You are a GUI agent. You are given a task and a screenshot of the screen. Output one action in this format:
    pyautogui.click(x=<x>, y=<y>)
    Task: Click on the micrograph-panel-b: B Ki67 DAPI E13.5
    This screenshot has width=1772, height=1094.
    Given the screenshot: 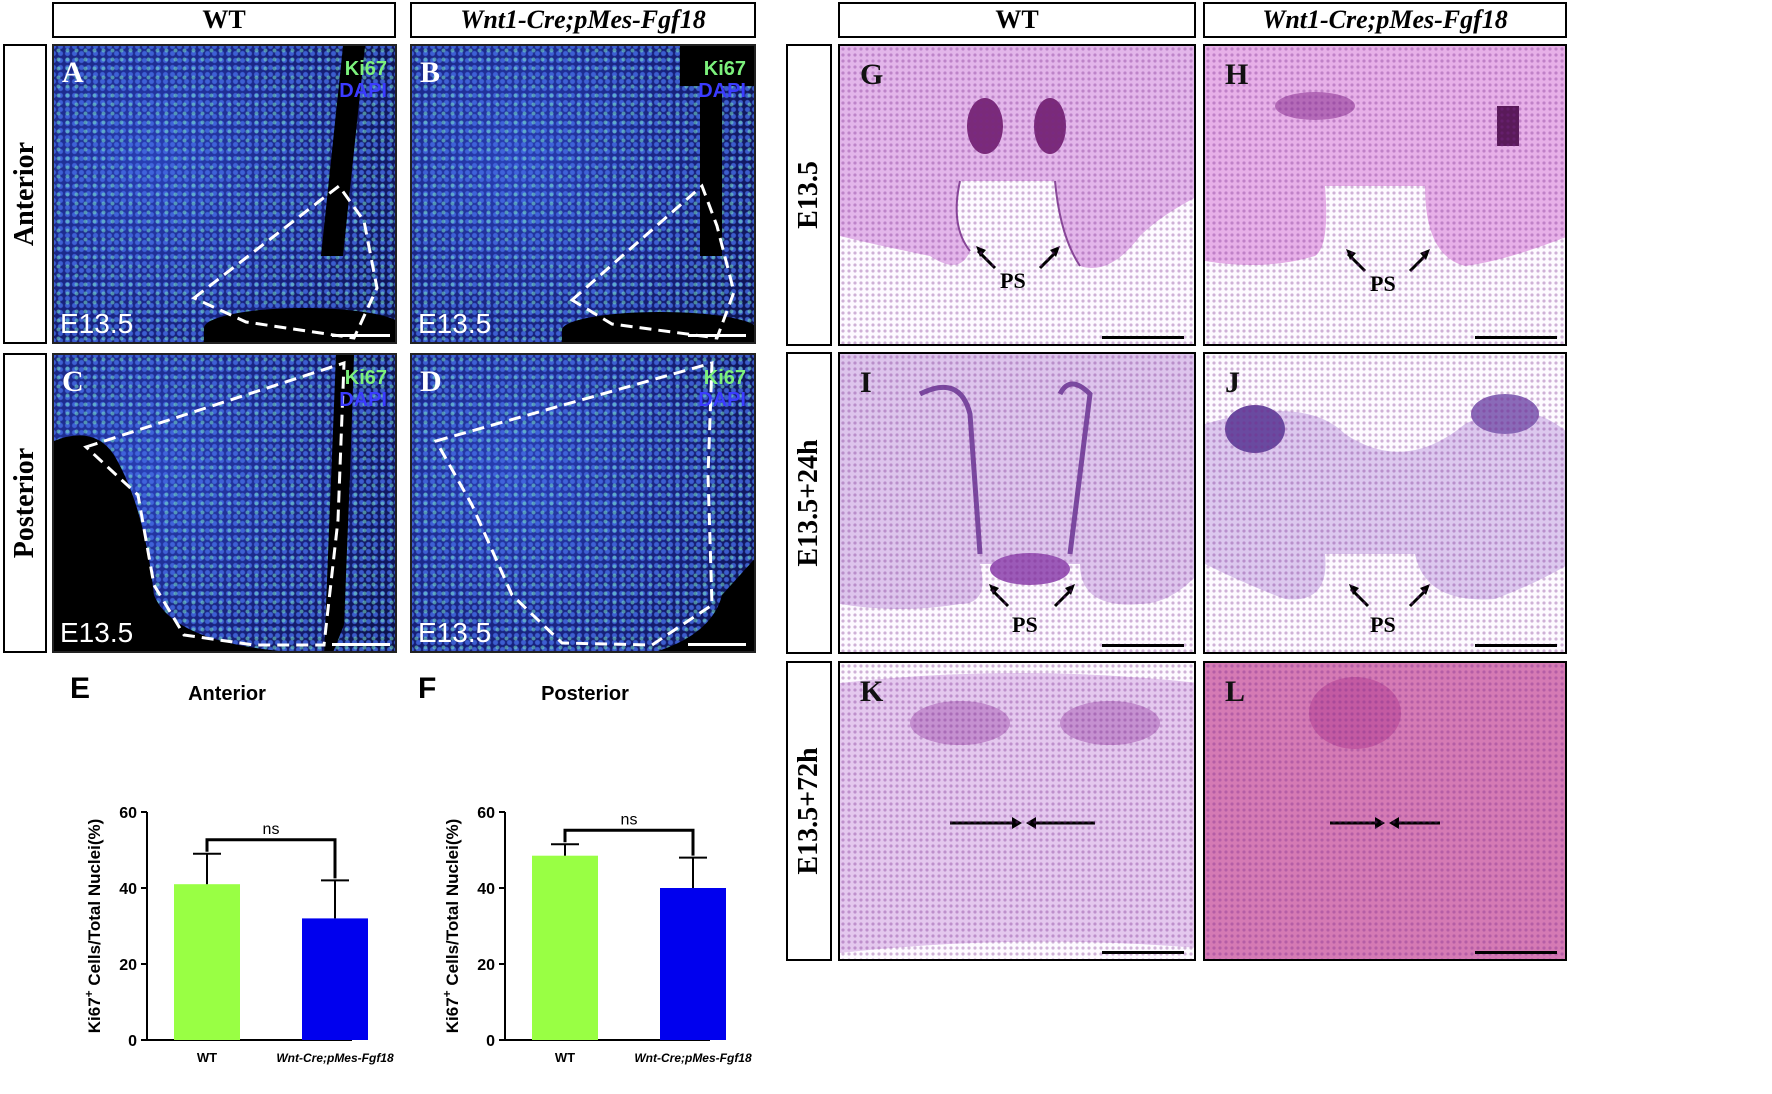 What is the action you would take?
    pyautogui.click(x=583, y=194)
    